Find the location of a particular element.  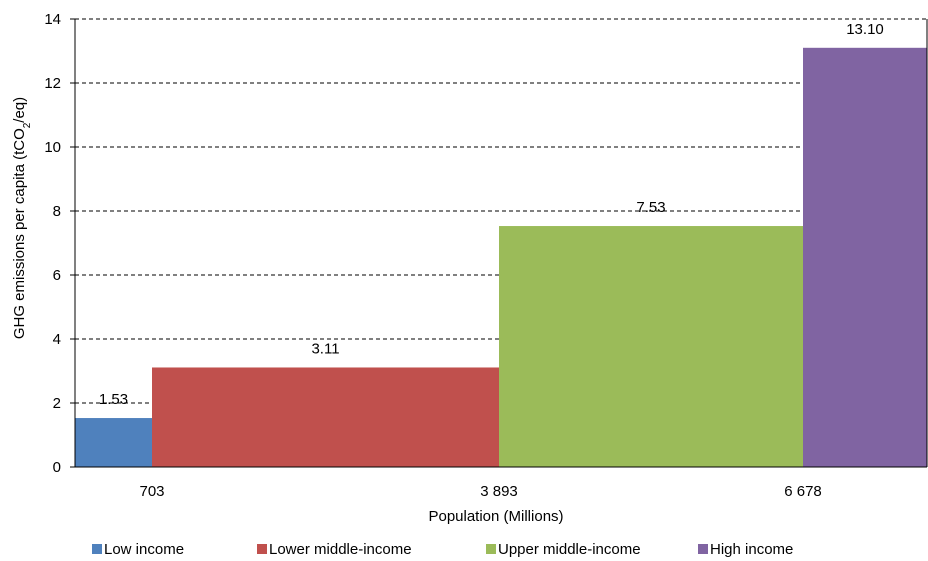

legend-label: Low income is located at coordinates (144, 549).